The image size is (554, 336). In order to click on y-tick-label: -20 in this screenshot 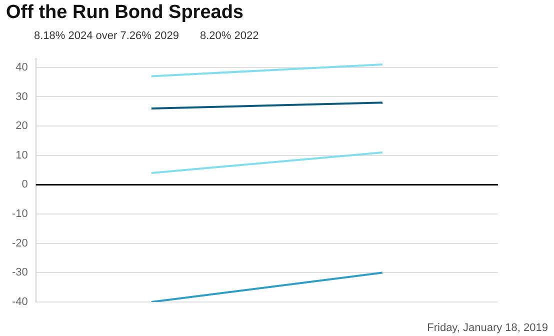, I will do `click(20, 243)`.